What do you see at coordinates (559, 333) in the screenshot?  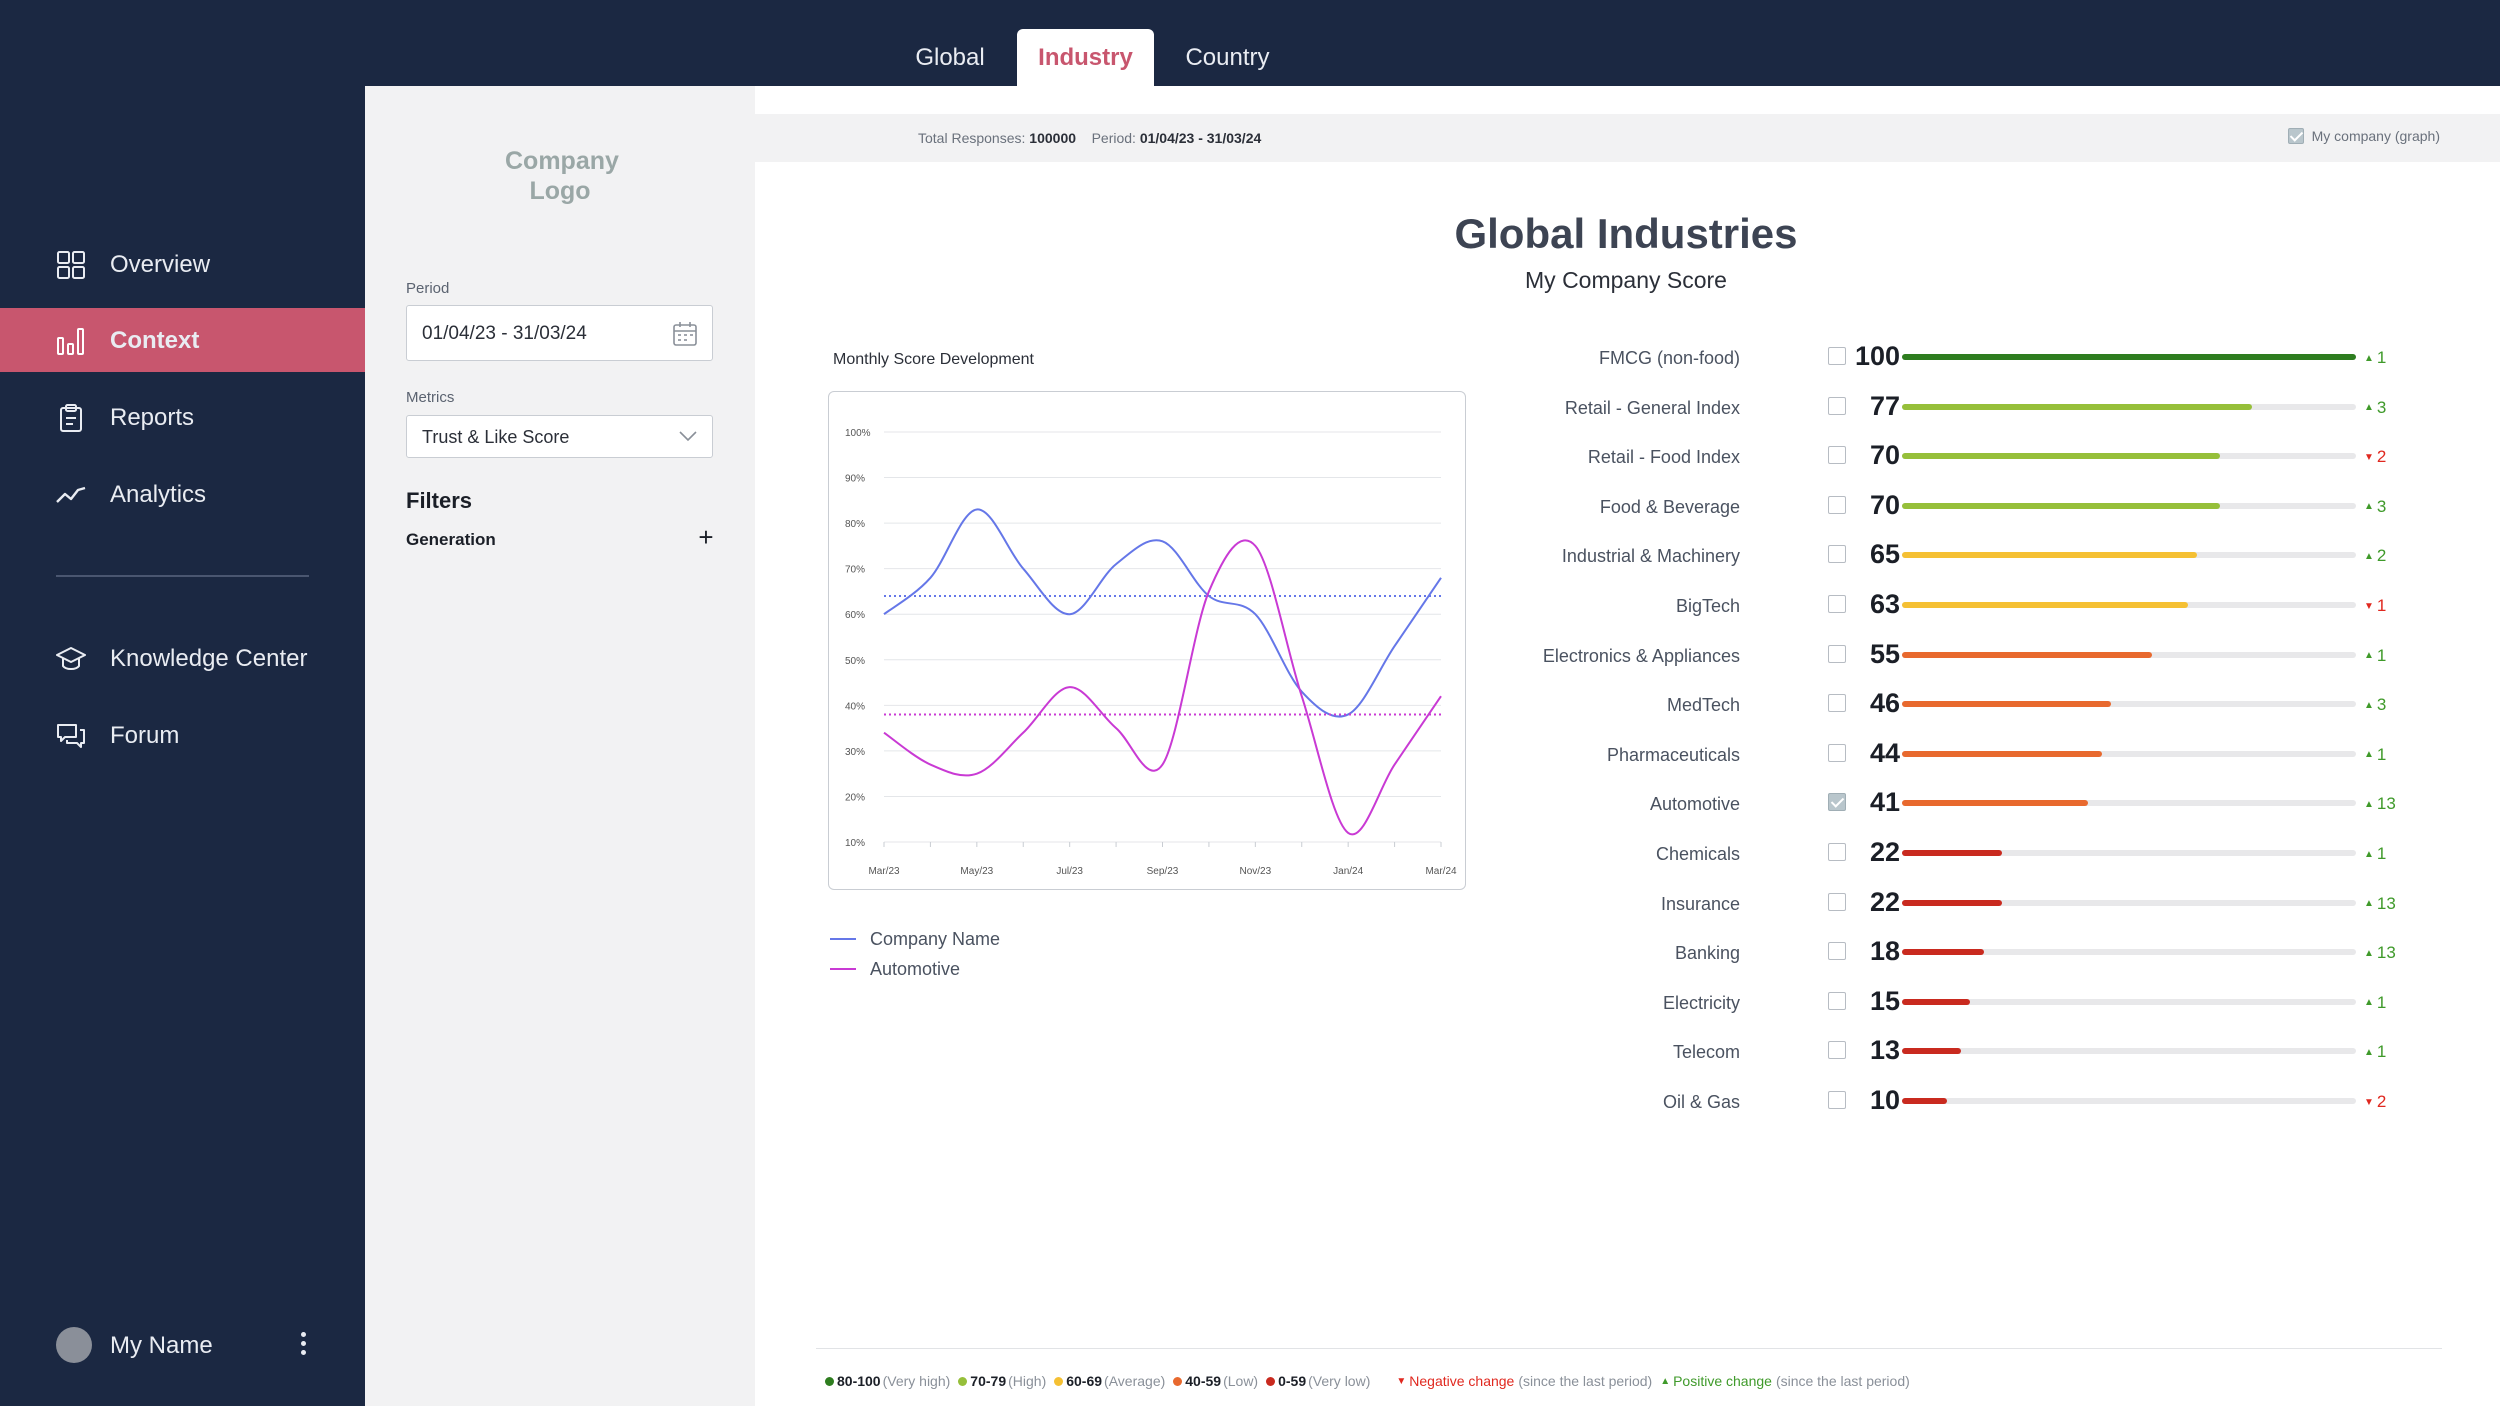 I see `period-date-field: 01/04/23 - 31/03/24` at bounding box center [559, 333].